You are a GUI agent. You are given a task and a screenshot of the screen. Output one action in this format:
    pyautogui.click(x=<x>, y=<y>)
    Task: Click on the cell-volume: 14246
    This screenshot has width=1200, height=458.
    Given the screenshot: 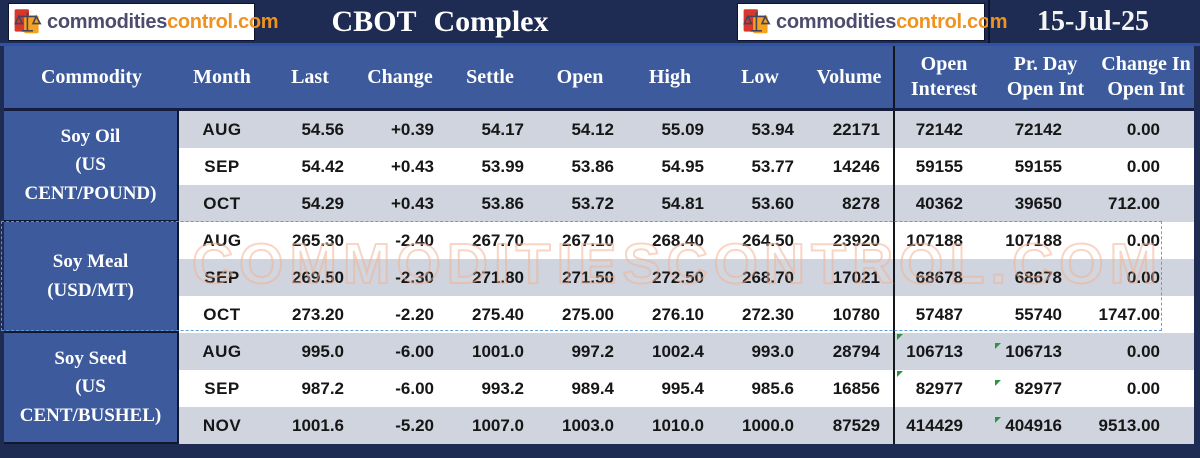 What is the action you would take?
    pyautogui.click(x=856, y=166)
    